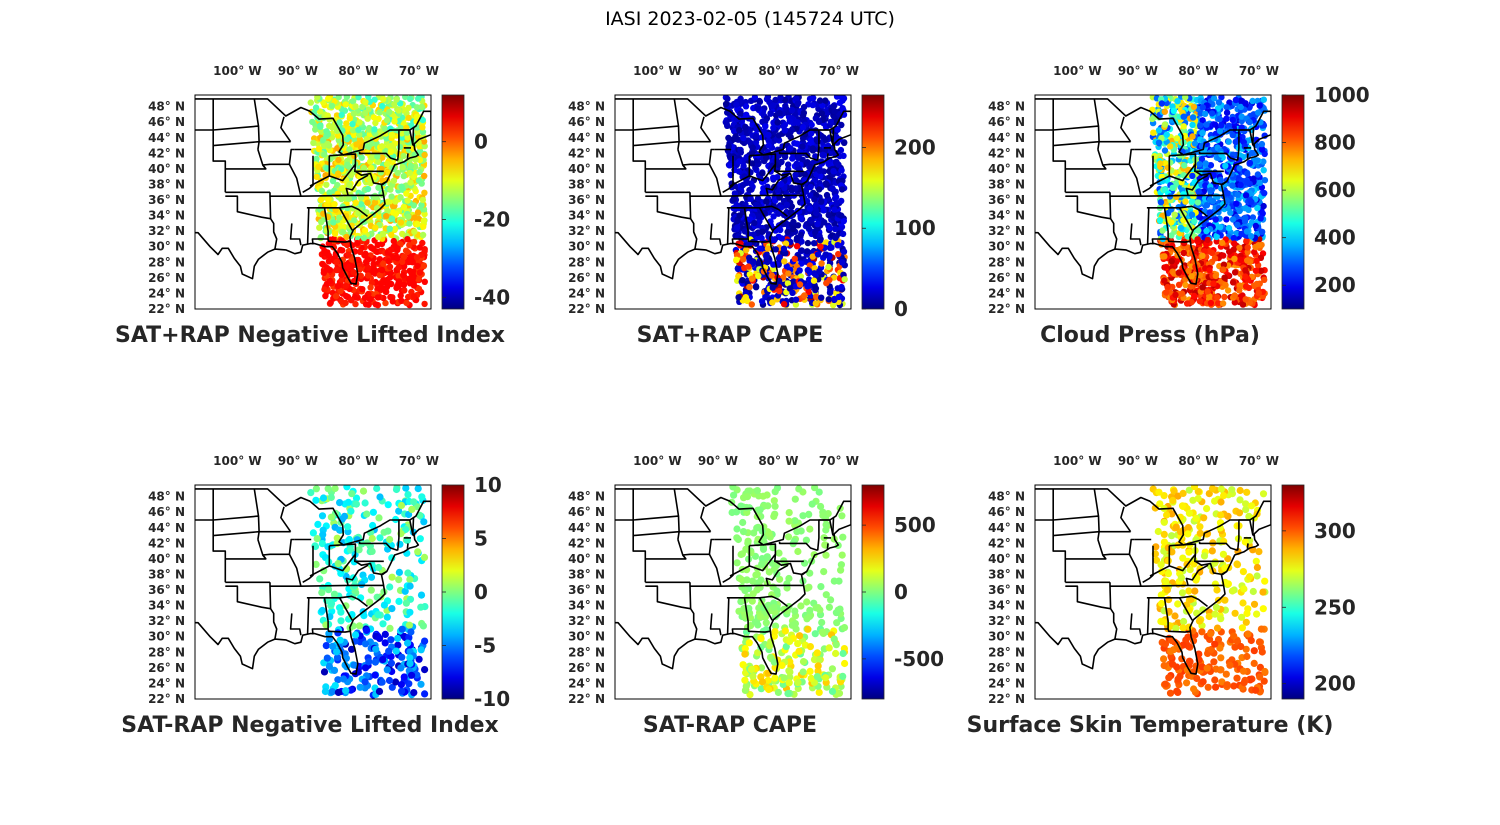 The image size is (1500, 825). What do you see at coordinates (326, 71) in the screenshot?
I see `lon-tick-labels: 100° W 90° W 80° W 70° W` at bounding box center [326, 71].